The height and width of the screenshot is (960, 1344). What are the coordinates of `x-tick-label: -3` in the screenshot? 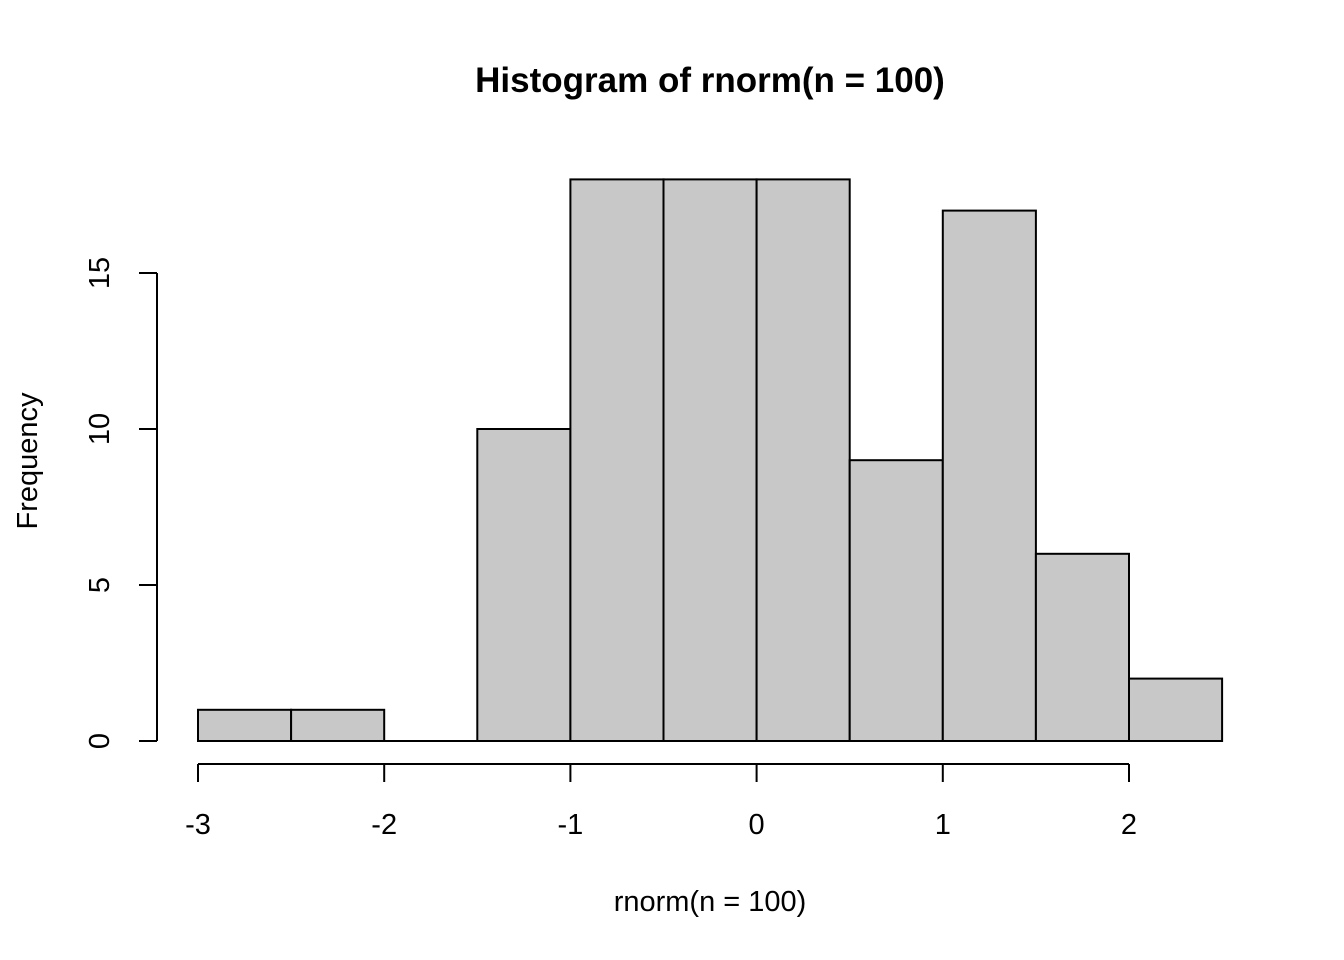 It's located at (198, 825).